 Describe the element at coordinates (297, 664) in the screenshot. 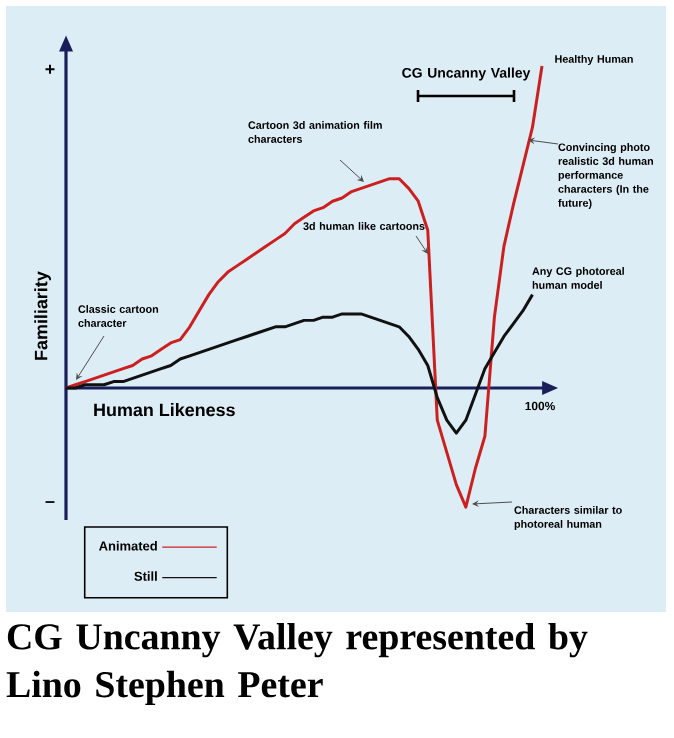

I see `text: CG Uncanny Valley represented by Lino Stephen Peter` at that location.